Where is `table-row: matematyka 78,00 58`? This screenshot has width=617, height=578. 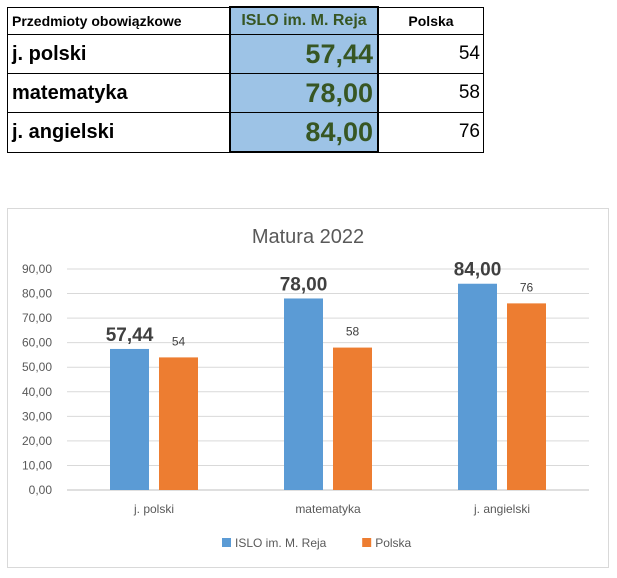
table-row: matematyka 78,00 58 is located at coordinates (245, 93).